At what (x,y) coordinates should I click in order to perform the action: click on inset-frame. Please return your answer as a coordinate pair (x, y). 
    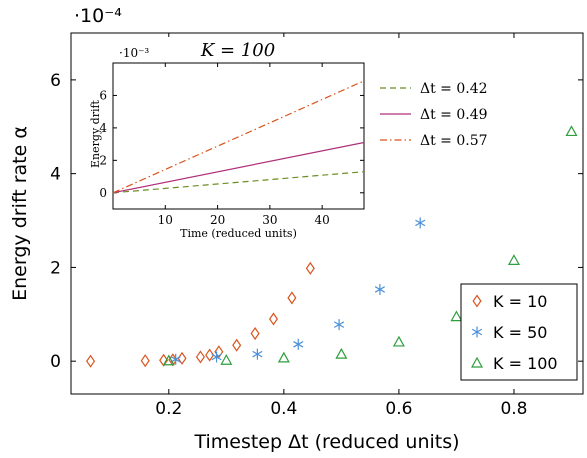
    Looking at the image, I should click on (238, 136).